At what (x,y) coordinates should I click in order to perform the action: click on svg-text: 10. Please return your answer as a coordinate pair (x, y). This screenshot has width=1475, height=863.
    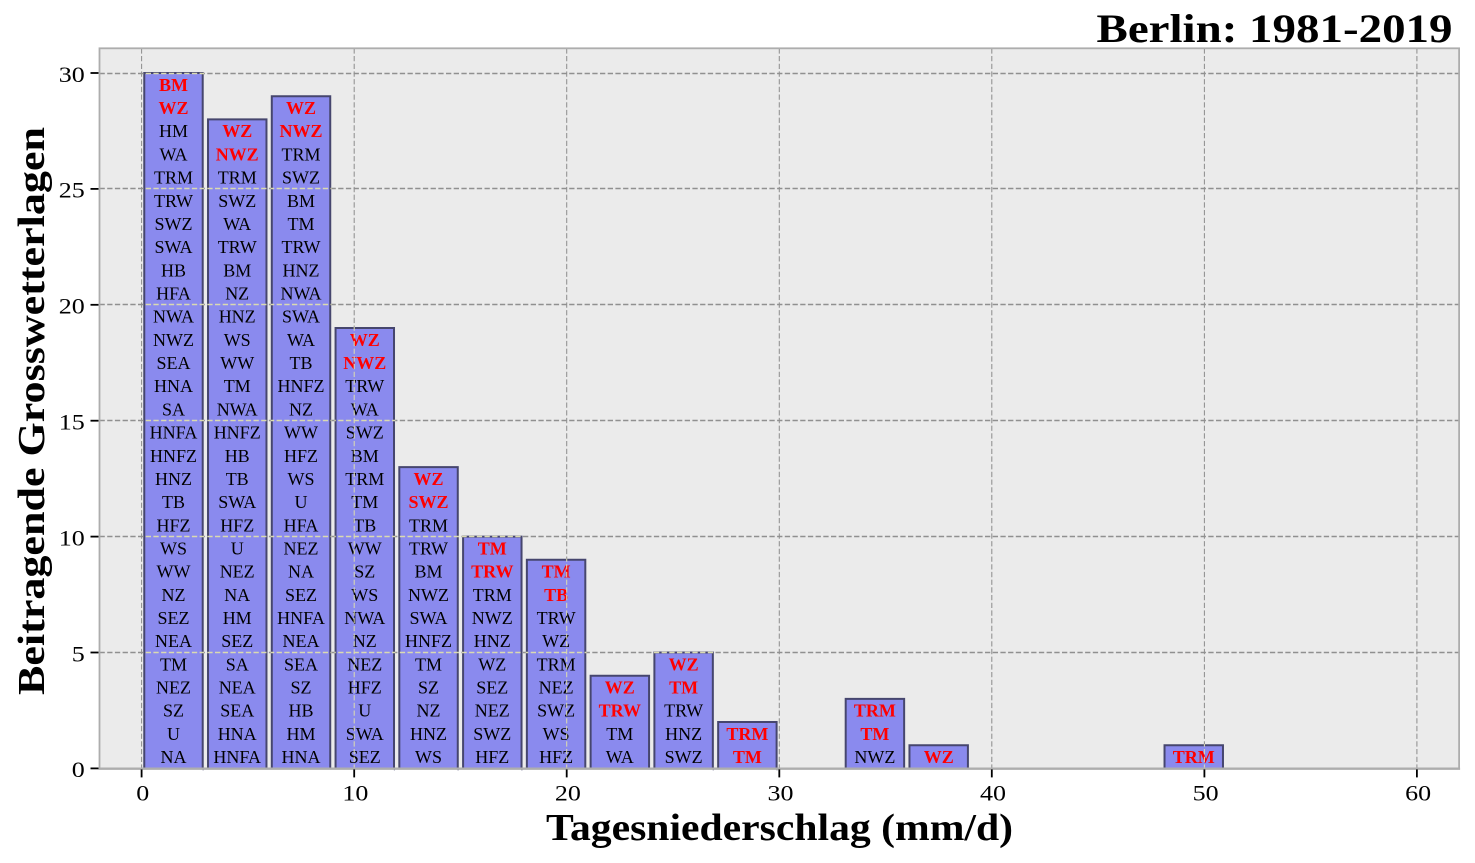
    Looking at the image, I should click on (355, 792).